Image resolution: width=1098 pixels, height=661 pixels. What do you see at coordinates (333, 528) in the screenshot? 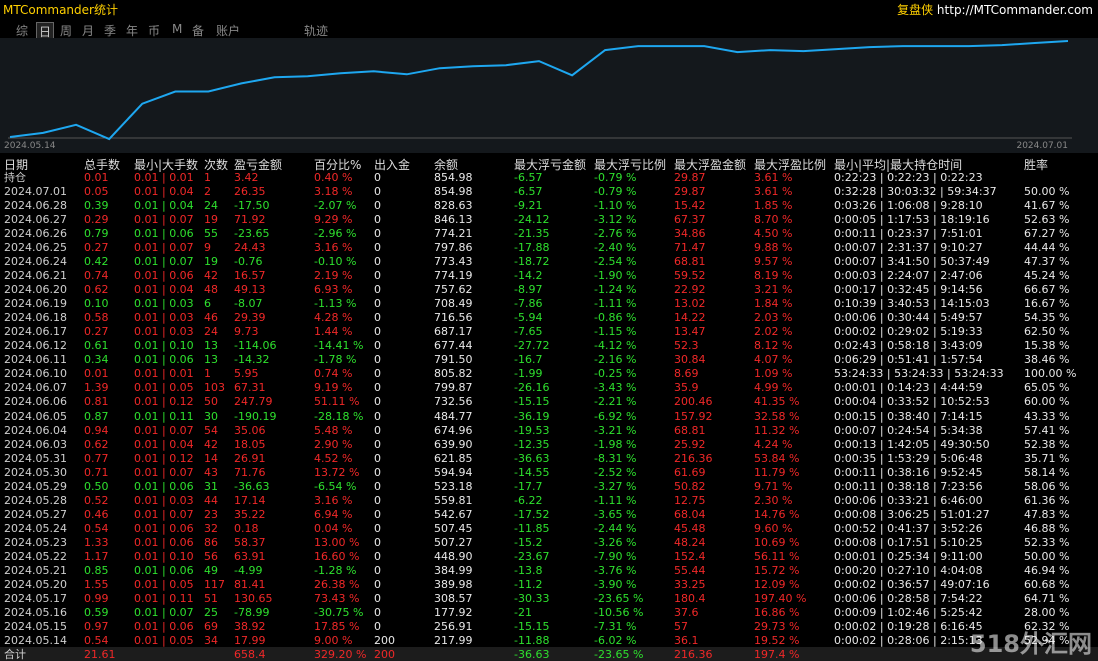
I see `table-cell: 0.04 %` at bounding box center [333, 528].